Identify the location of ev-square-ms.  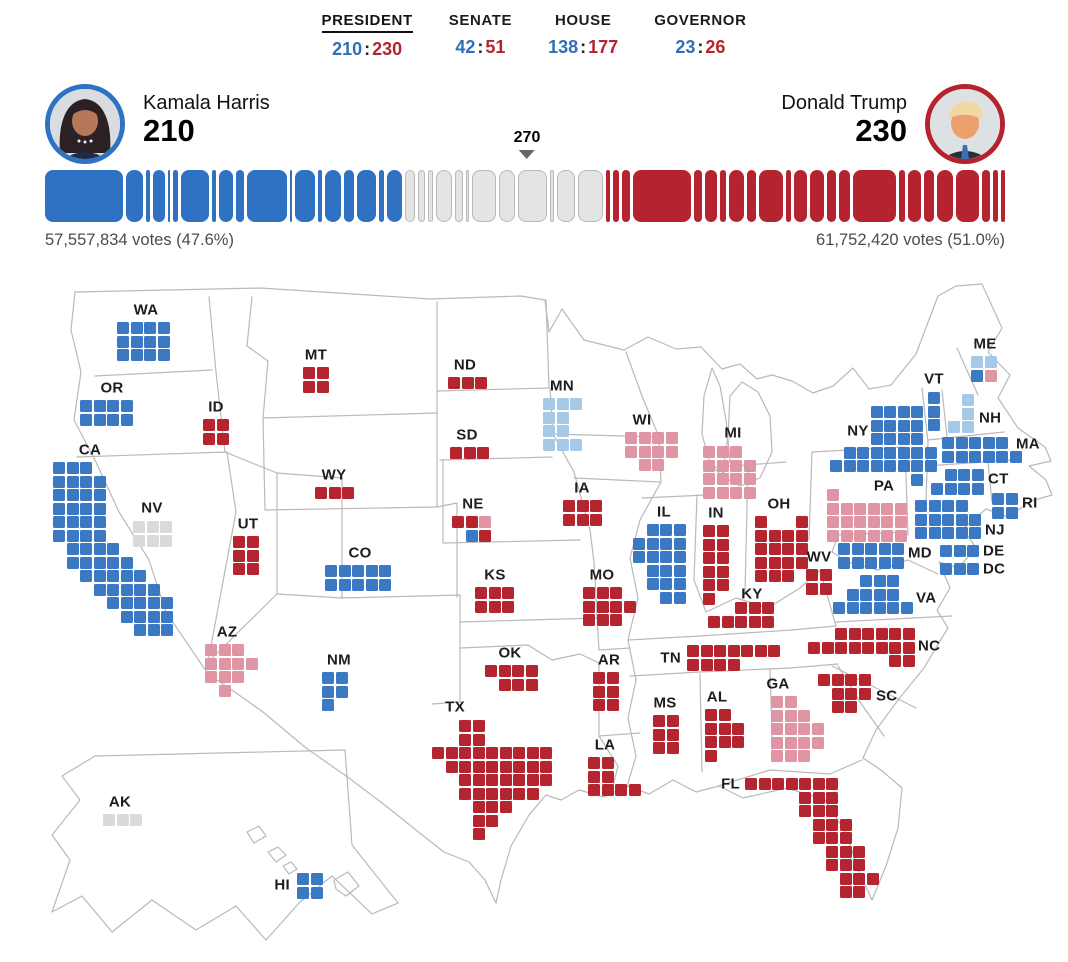
(659, 748).